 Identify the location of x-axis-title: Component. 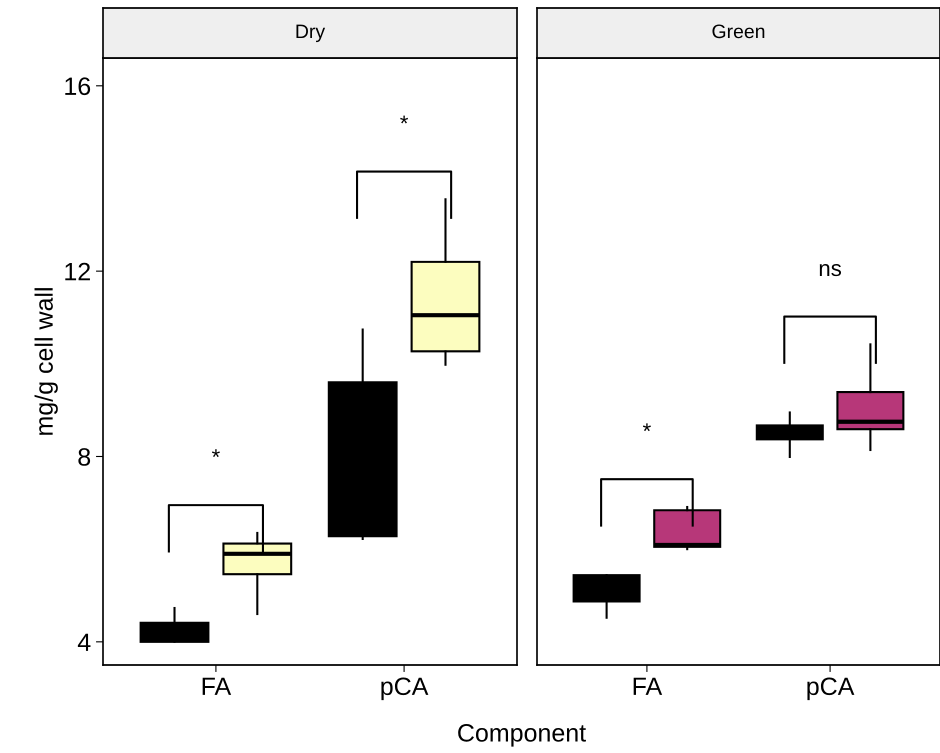
(522, 735).